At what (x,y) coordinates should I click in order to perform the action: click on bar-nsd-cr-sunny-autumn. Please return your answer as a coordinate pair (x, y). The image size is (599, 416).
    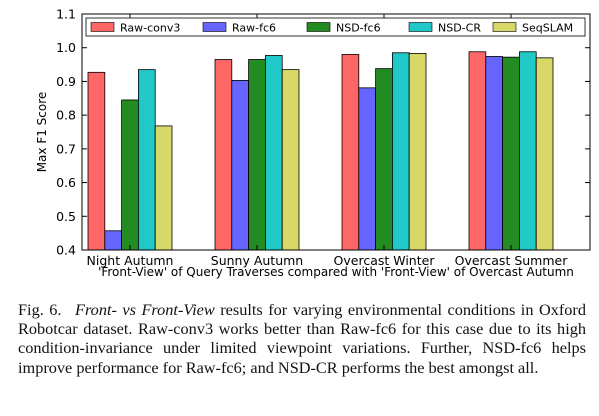
    Looking at the image, I should click on (273, 153).